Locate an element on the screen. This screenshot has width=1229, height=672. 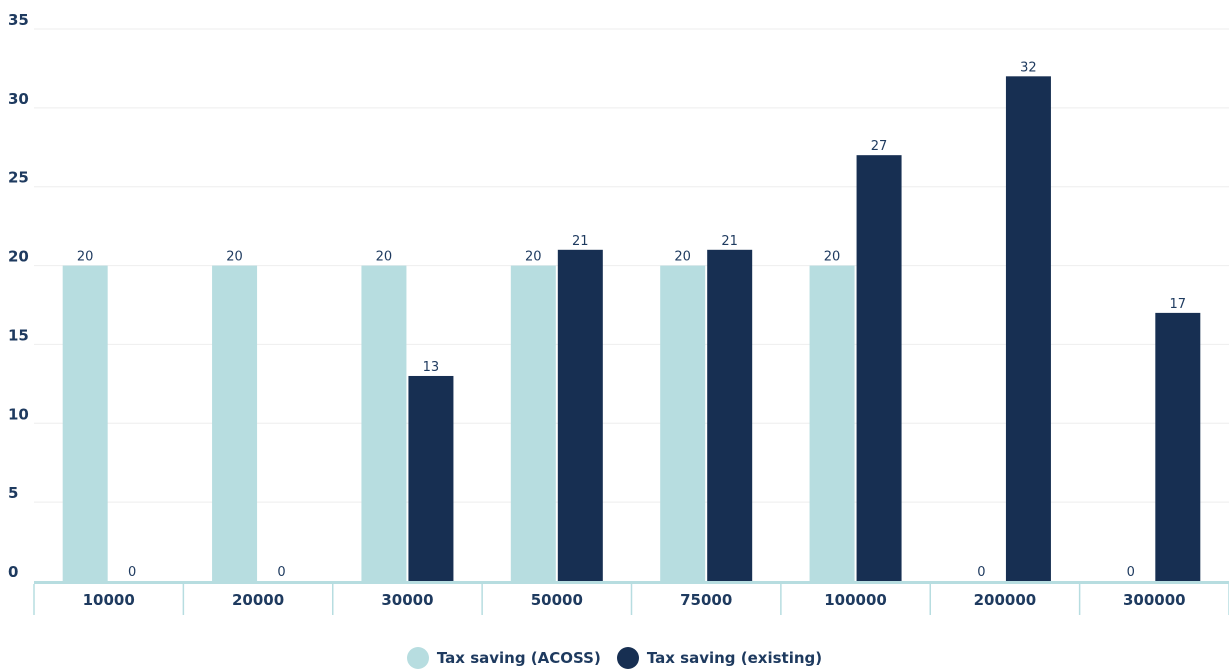
y-axis: 0 5 10 15 20 25 30 35 is located at coordinates (18, 296).